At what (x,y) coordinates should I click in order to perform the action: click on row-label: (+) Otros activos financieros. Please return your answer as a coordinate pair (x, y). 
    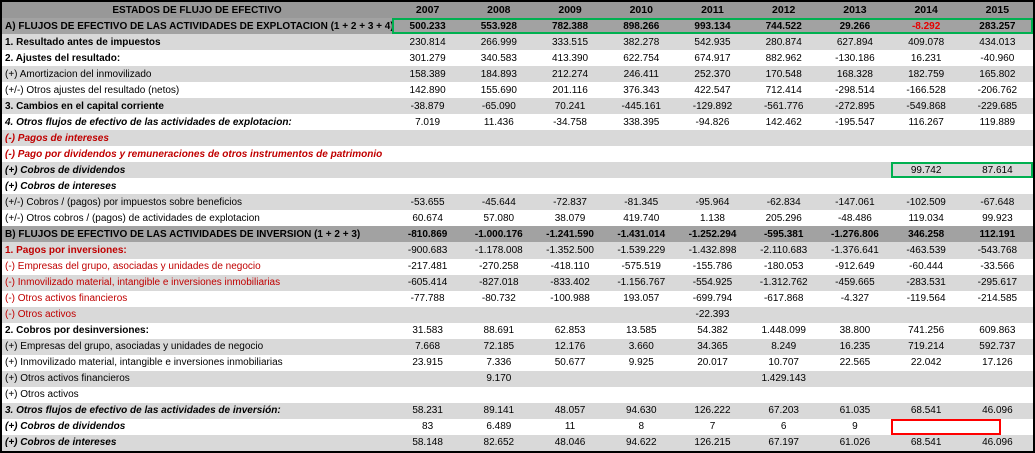
    Looking at the image, I should click on (67, 379).